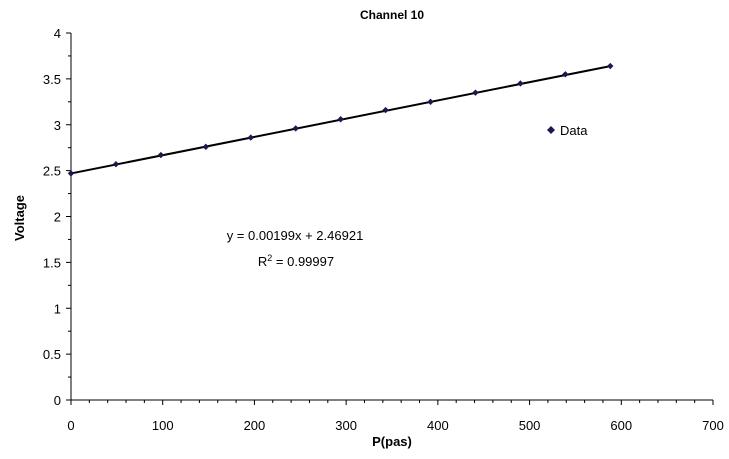 The height and width of the screenshot is (459, 729). I want to click on x-tick-label: 200, so click(255, 425).